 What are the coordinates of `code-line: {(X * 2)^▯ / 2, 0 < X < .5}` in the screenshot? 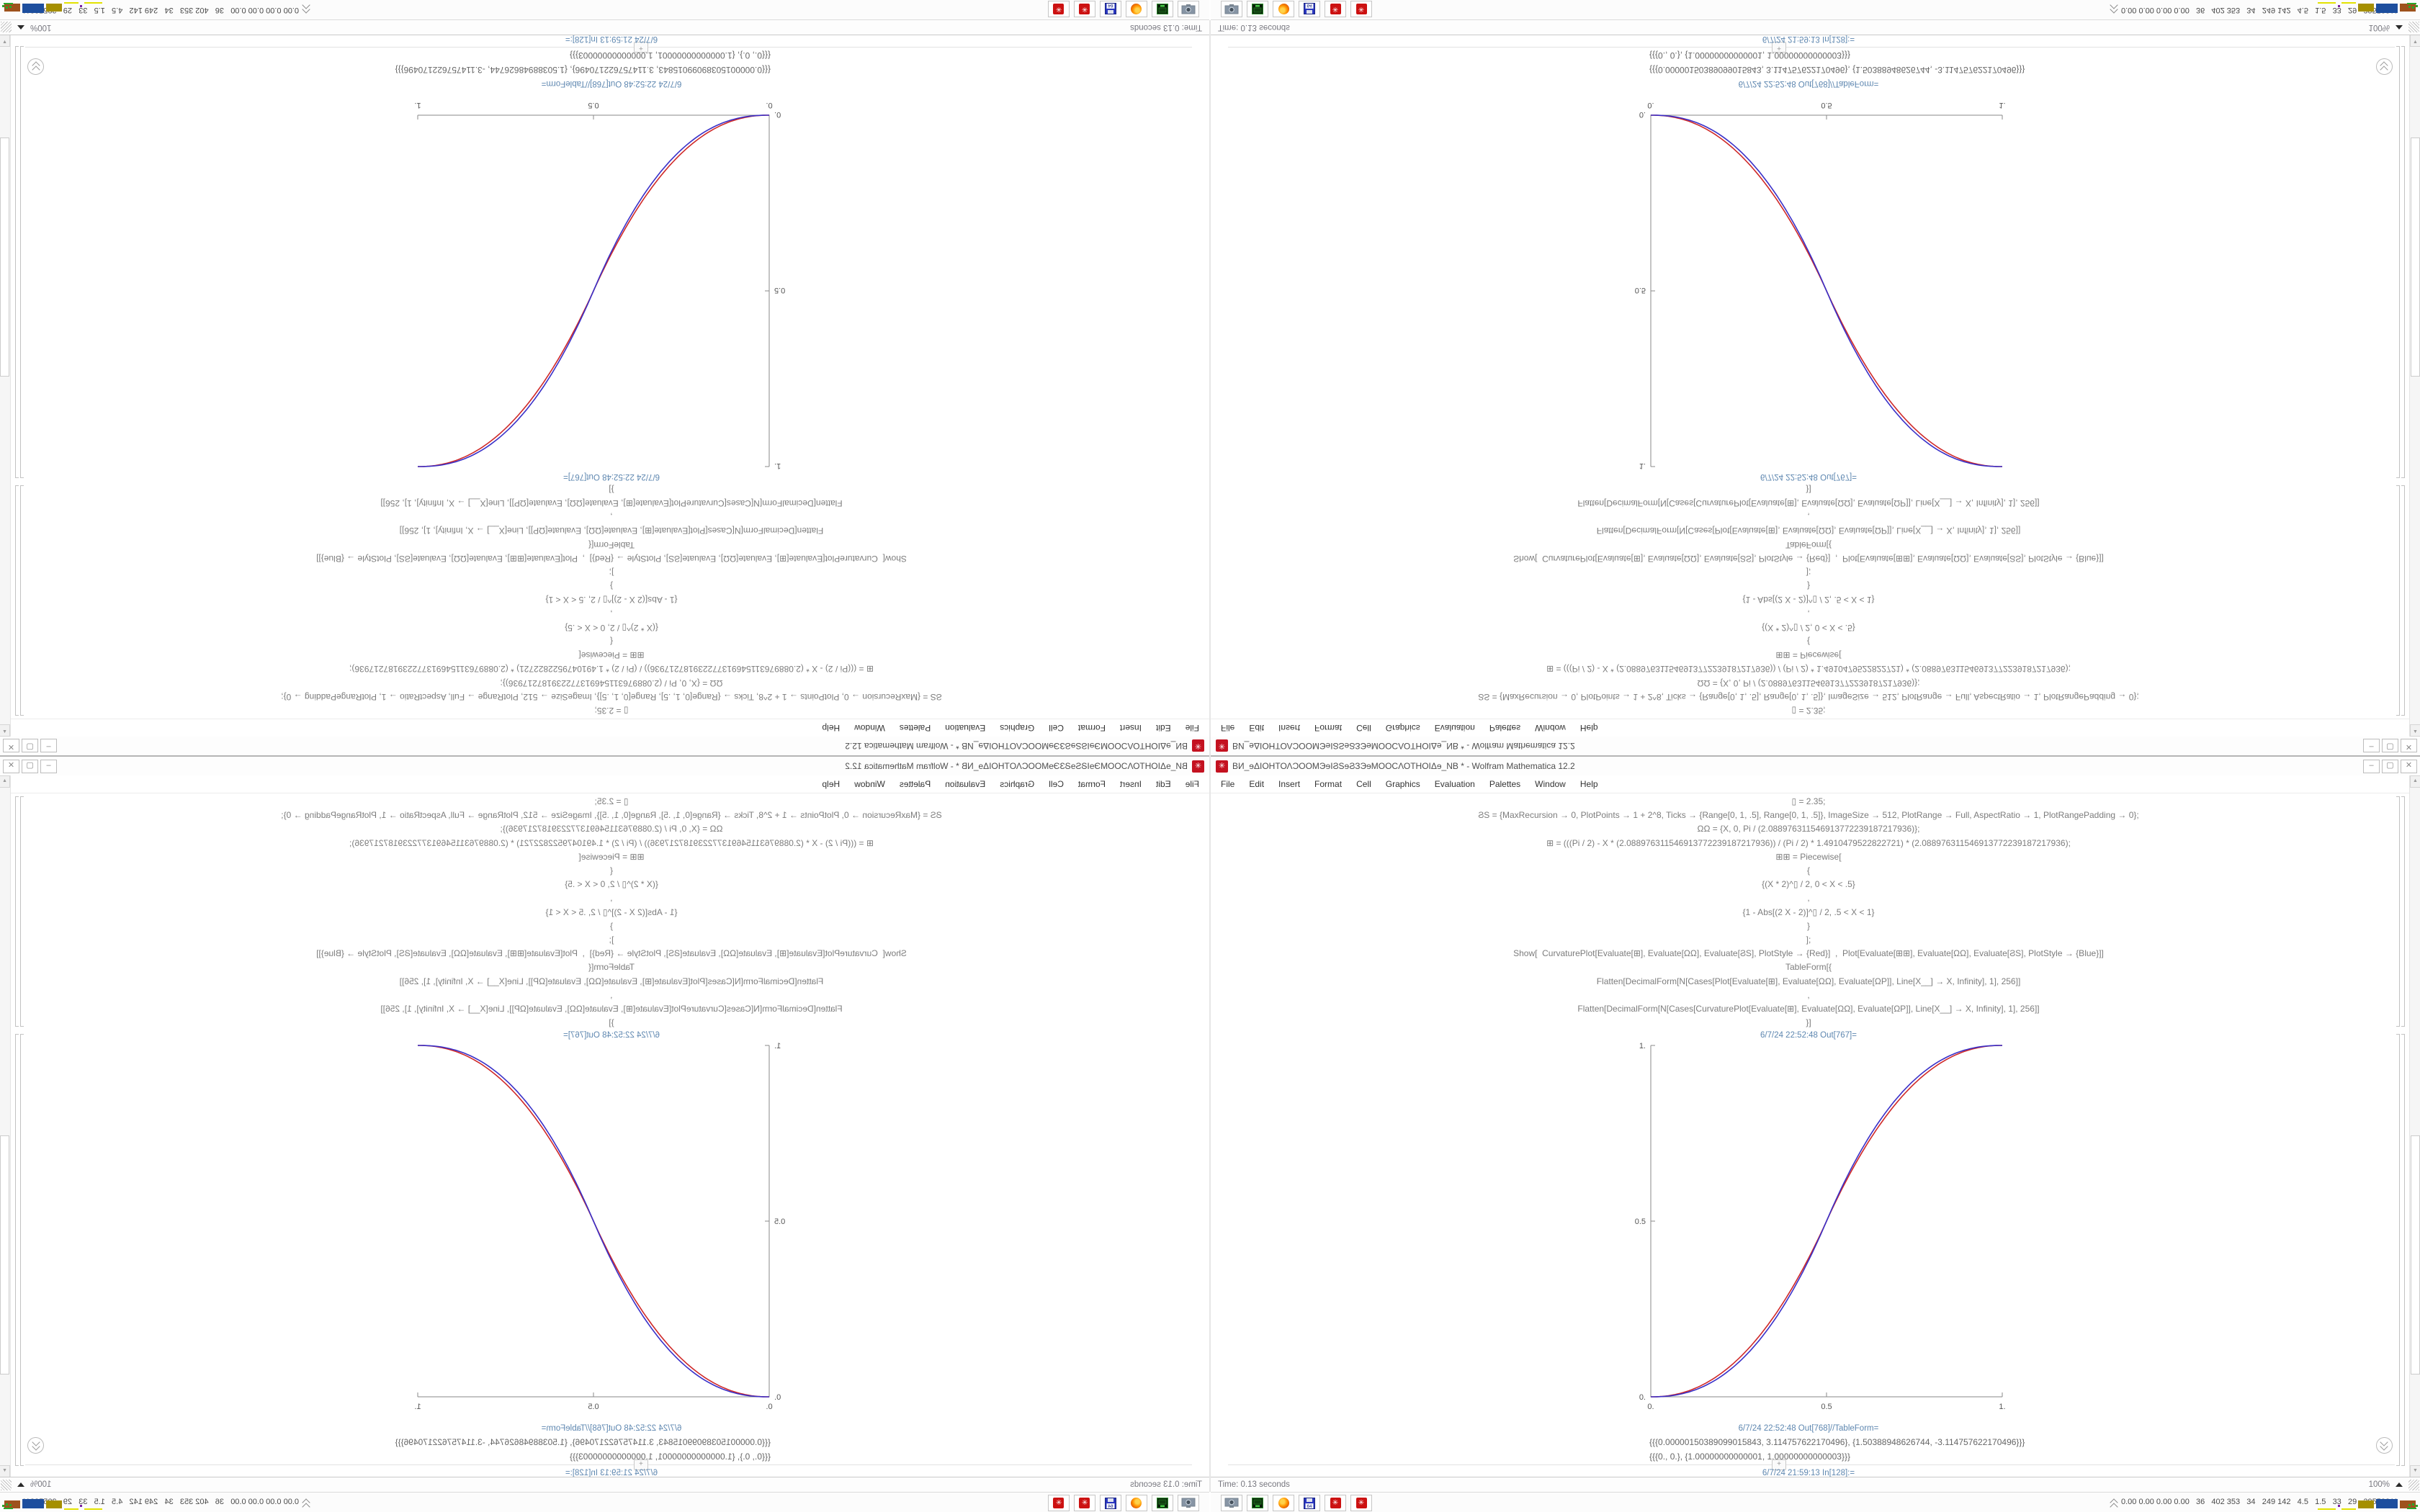 It's located at (611, 884).